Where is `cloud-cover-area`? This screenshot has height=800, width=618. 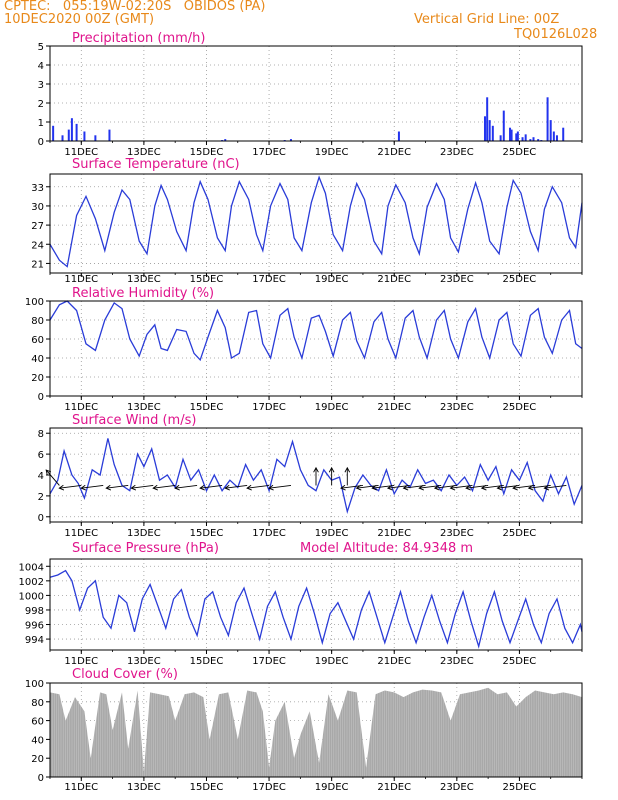
cloud-cover-area is located at coordinates (316, 732).